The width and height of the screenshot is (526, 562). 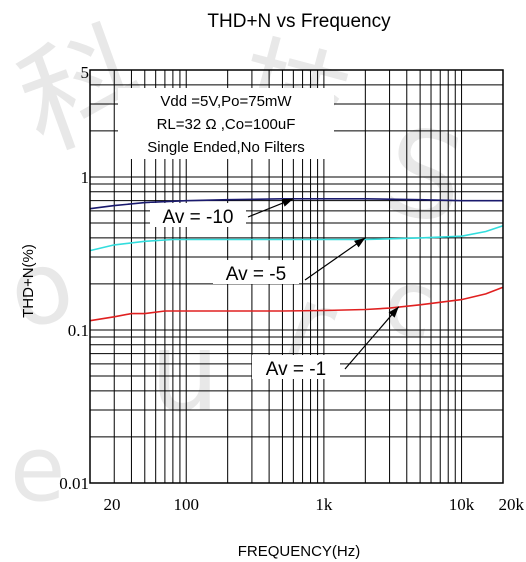 I want to click on watermark-glyph: c, so click(x=409, y=304).